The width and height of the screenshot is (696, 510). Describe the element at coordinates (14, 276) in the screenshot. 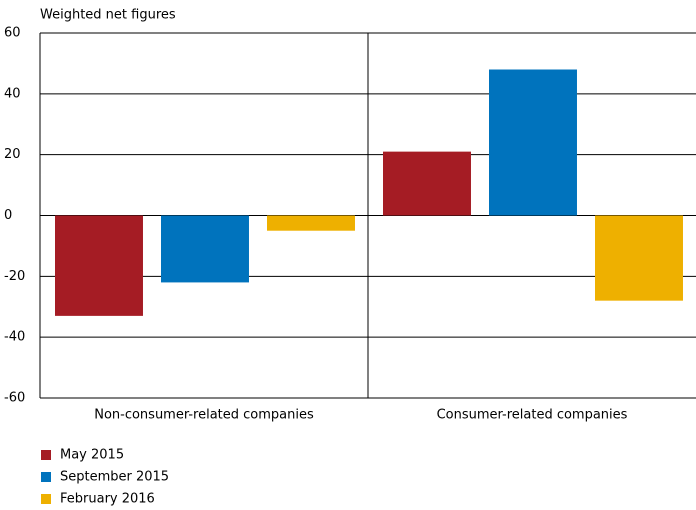

I see `y-tick-label: -20` at that location.